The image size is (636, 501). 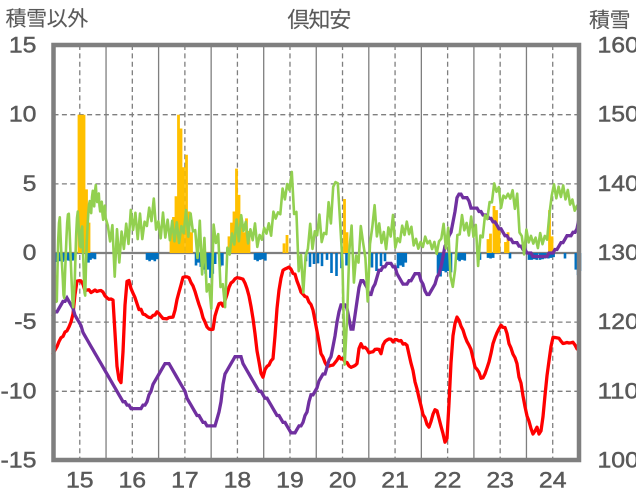 I want to click on svg-text: -5, so click(x=25, y=321).